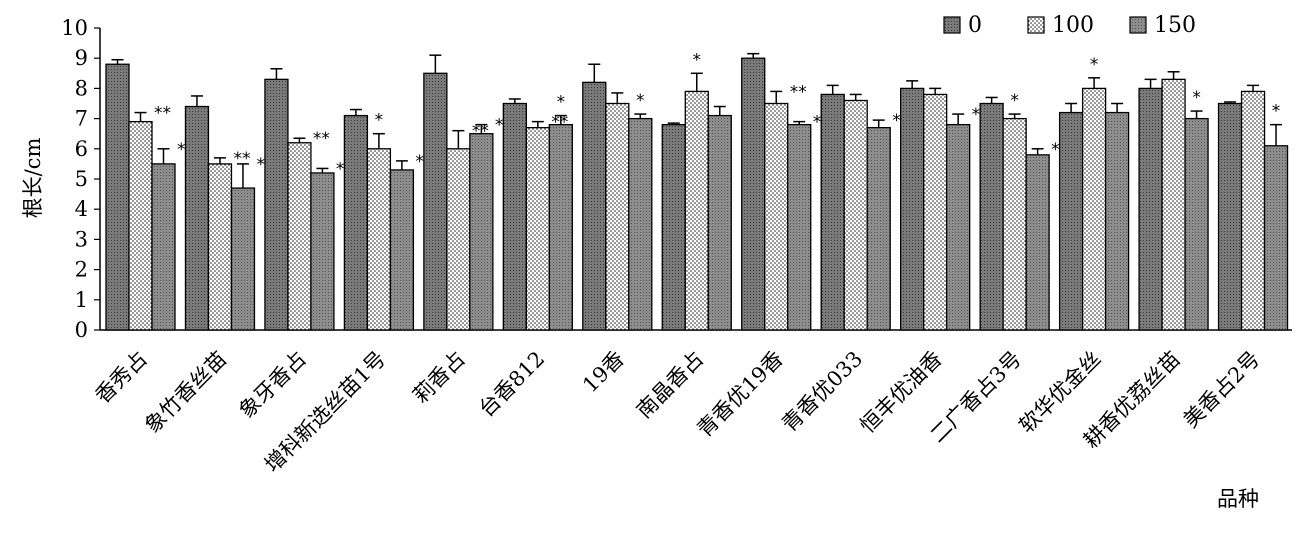 The width and height of the screenshot is (1316, 543). Describe the element at coordinates (122, 378) in the screenshot. I see `x-tick-label: 香秀占` at that location.